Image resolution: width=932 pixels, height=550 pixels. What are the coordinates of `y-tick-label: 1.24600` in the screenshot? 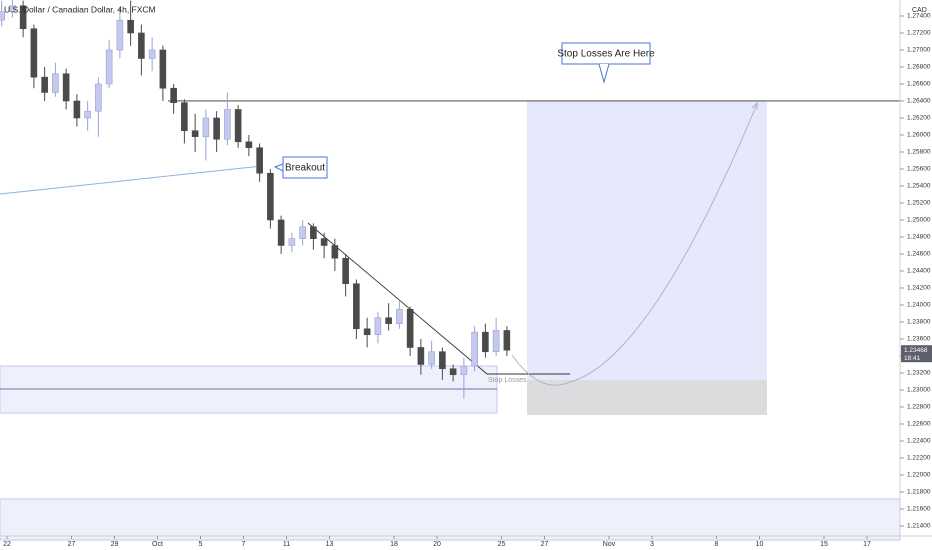 It's located at (919, 254).